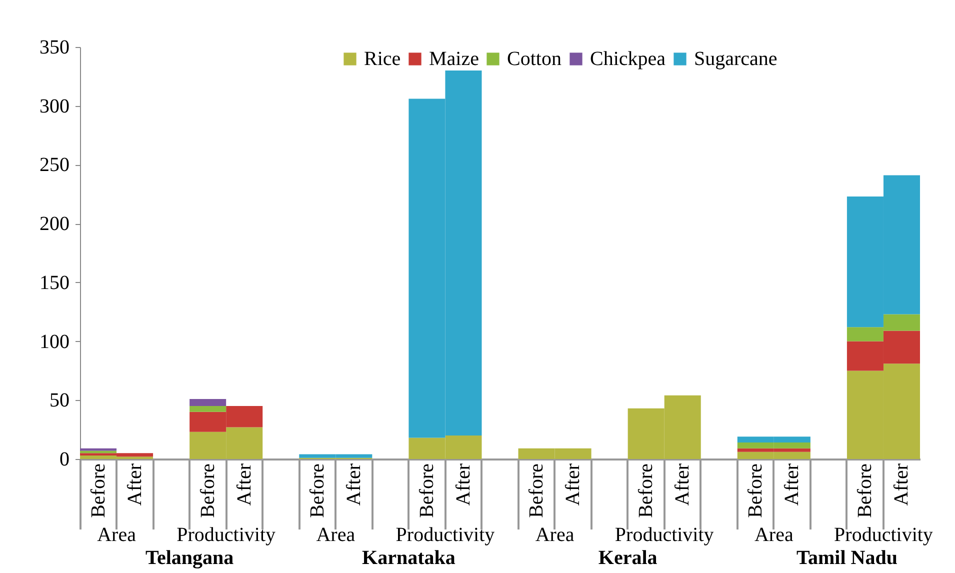 The width and height of the screenshot is (955, 573). What do you see at coordinates (60, 401) in the screenshot?
I see `y-tick-label: 50` at bounding box center [60, 401].